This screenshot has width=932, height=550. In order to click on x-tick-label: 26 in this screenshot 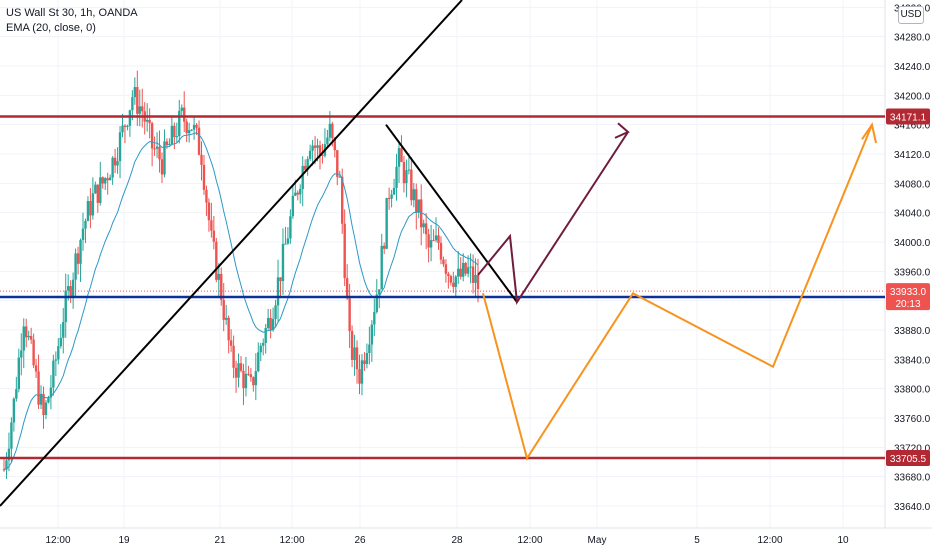, I will do `click(360, 540)`.